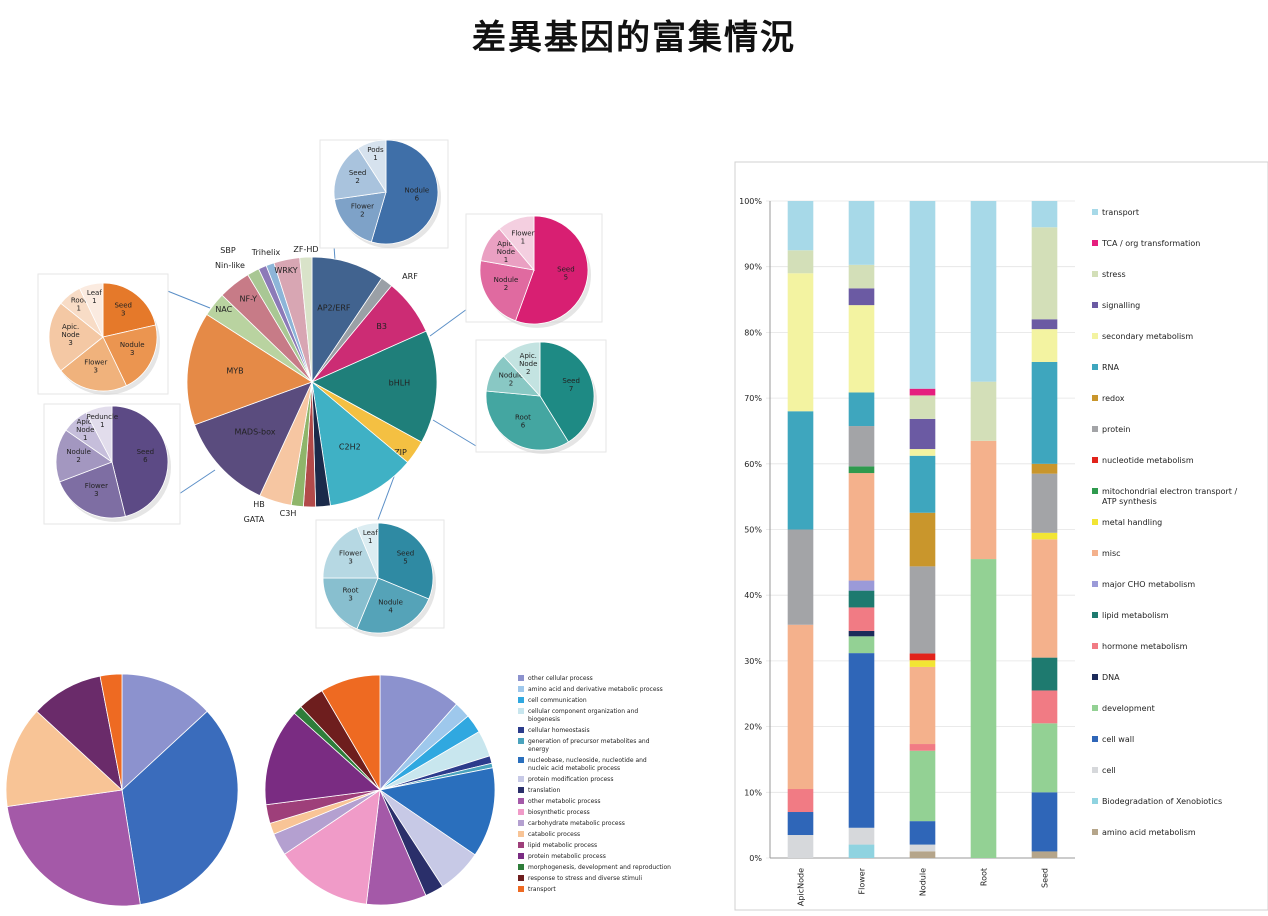 This screenshot has height=916, width=1268. Describe the element at coordinates (1162, 801) in the screenshot. I see `legend-label: Biodegradation of Xenobiotics` at that location.